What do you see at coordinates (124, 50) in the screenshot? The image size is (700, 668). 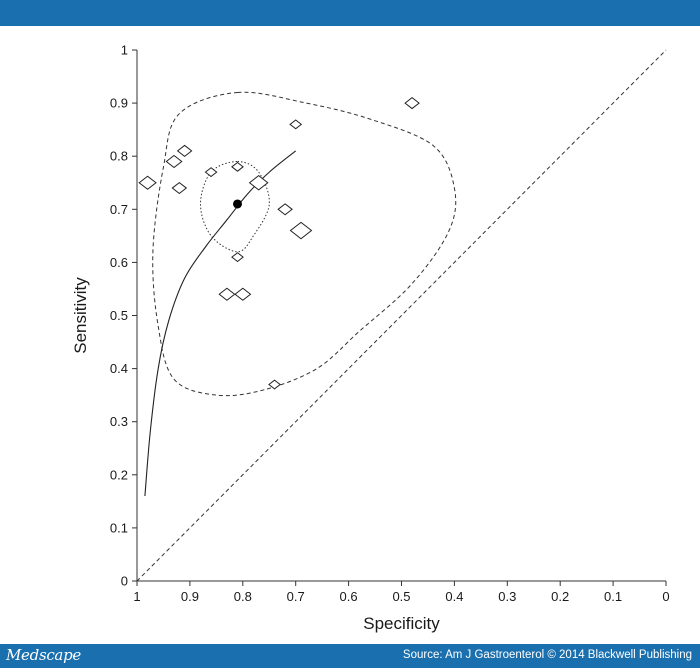 I see `y-tick-label: 1` at bounding box center [124, 50].